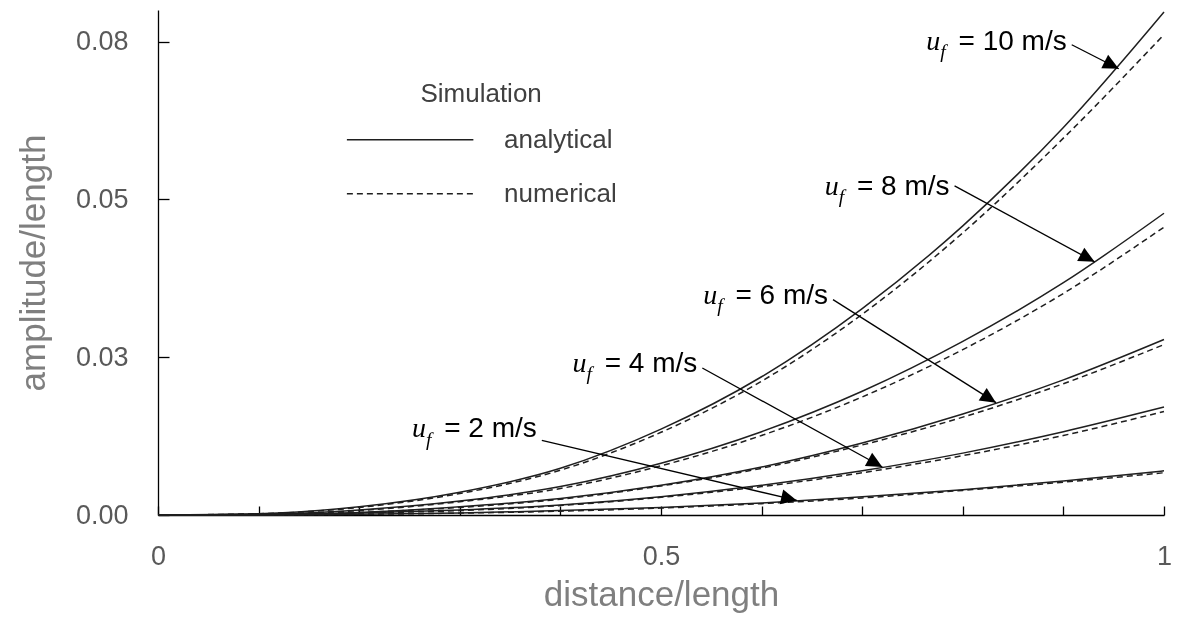 This screenshot has width=1179, height=630. What do you see at coordinates (560, 192) in the screenshot?
I see `legend-label: numerical` at bounding box center [560, 192].